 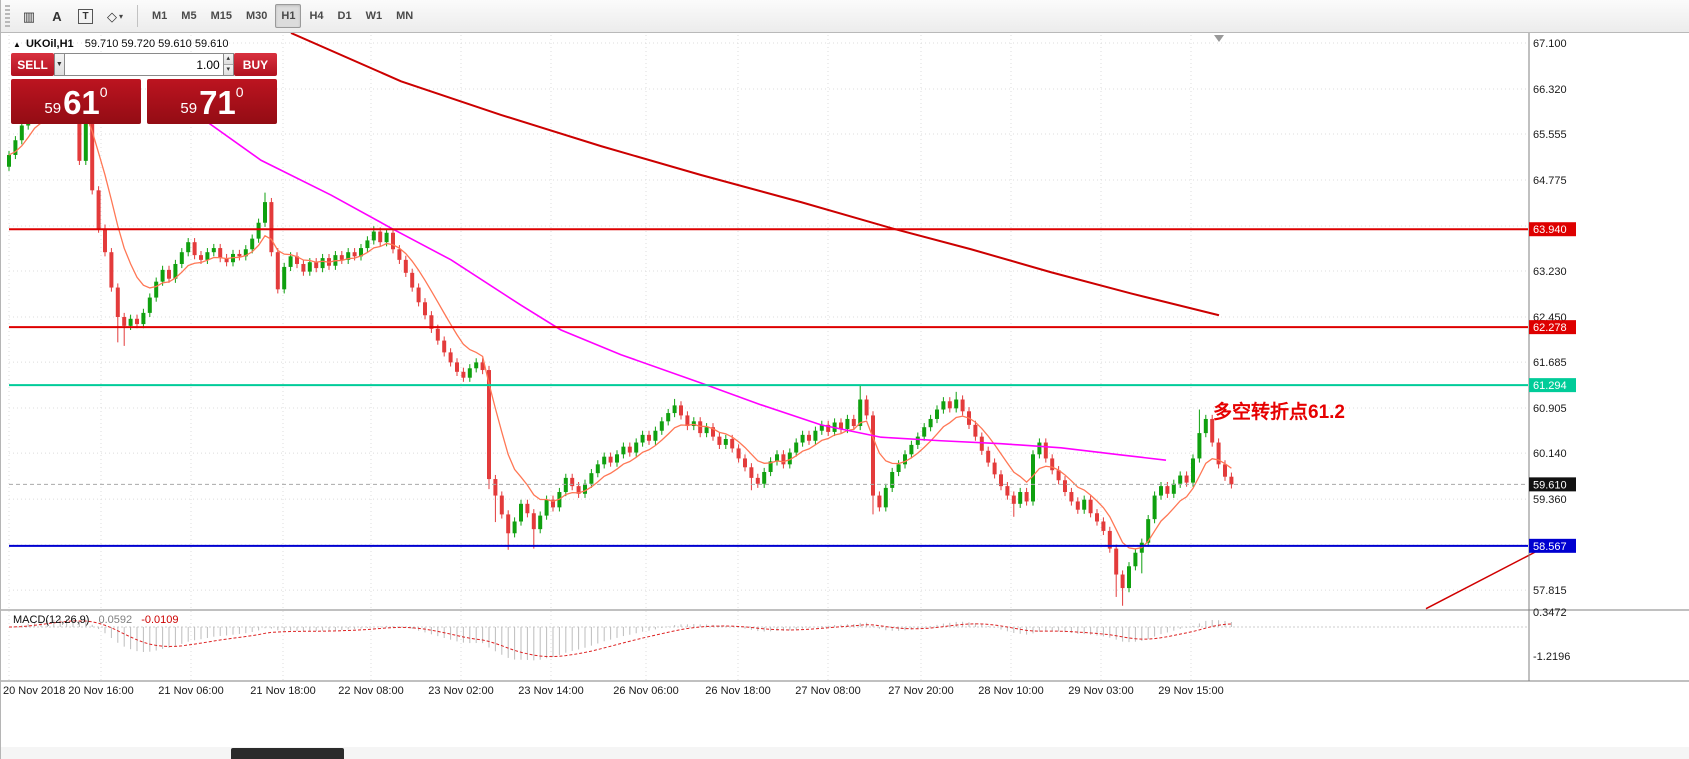 What do you see at coordinates (737, 691) in the screenshot?
I see `time-tick-label: 26 Nov 18:00` at bounding box center [737, 691].